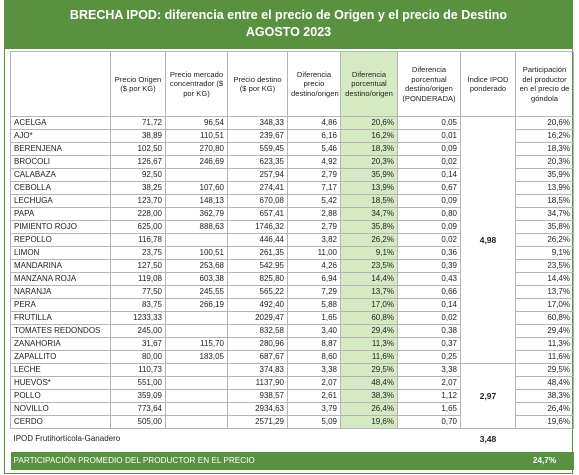 This screenshot has width=579, height=475. Describe the element at coordinates (138, 422) in the screenshot. I see `table-cell: 505,00` at that location.